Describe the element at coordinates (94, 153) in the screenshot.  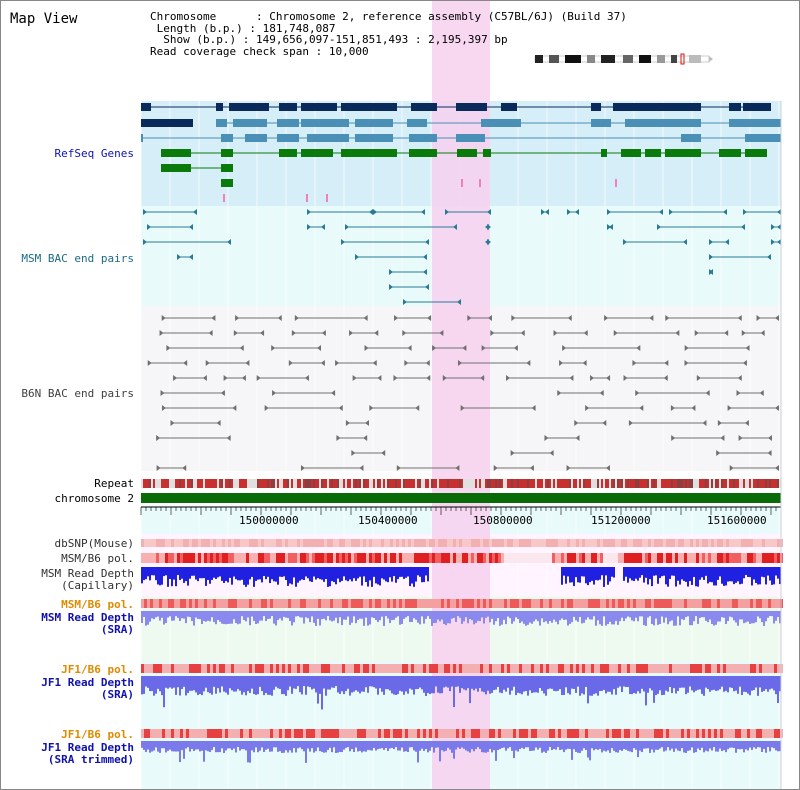
I see `track-label-refseq: RefSeq Genes` at that location.